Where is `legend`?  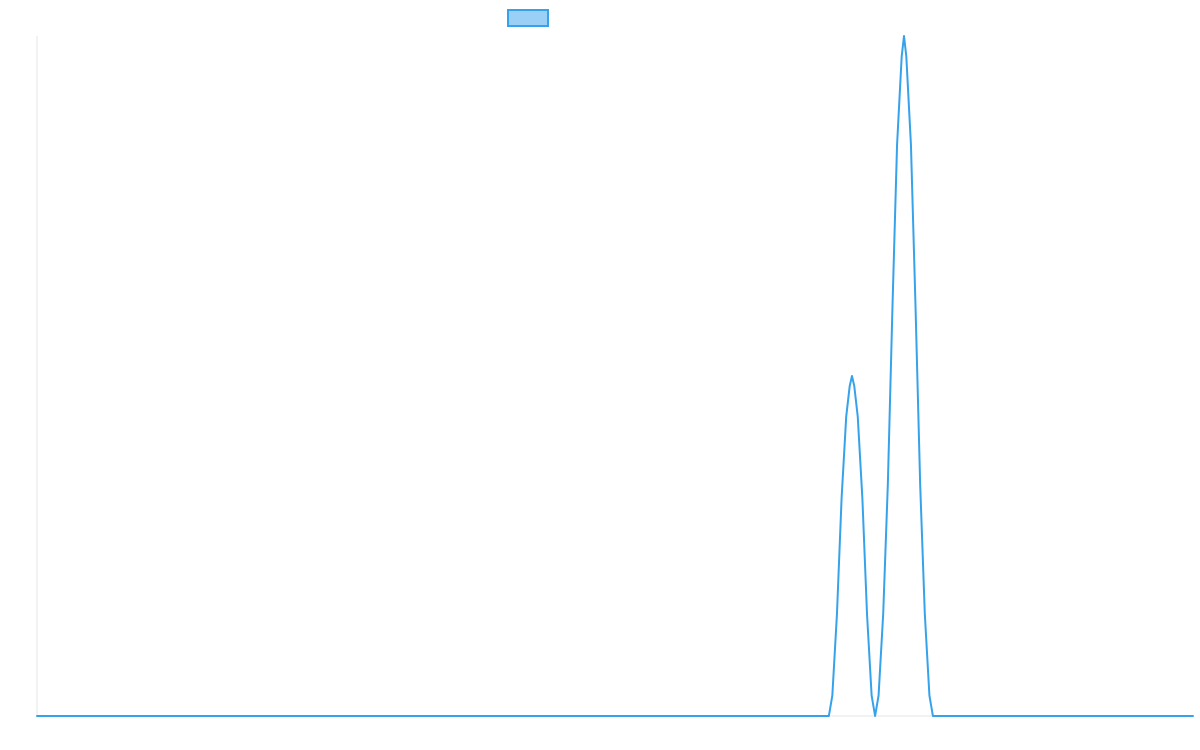 legend is located at coordinates (528, 18).